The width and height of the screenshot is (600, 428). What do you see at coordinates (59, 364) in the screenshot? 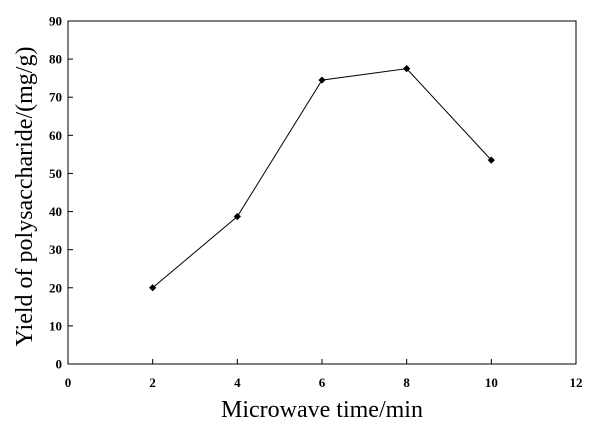
I see `y-tick-label: 0` at bounding box center [59, 364].